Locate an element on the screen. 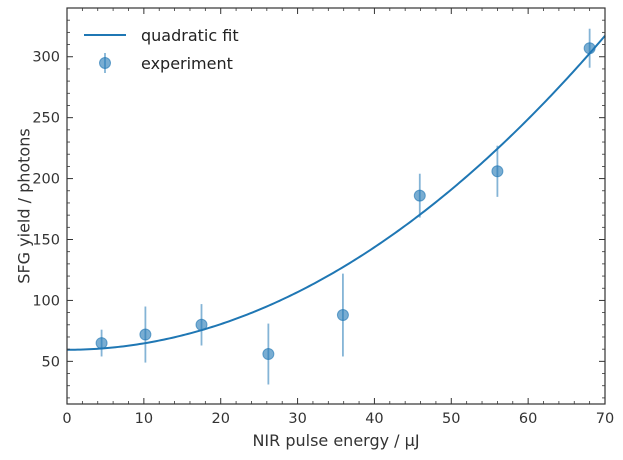 This screenshot has width=623, height=460. legend-point is located at coordinates (105, 63).